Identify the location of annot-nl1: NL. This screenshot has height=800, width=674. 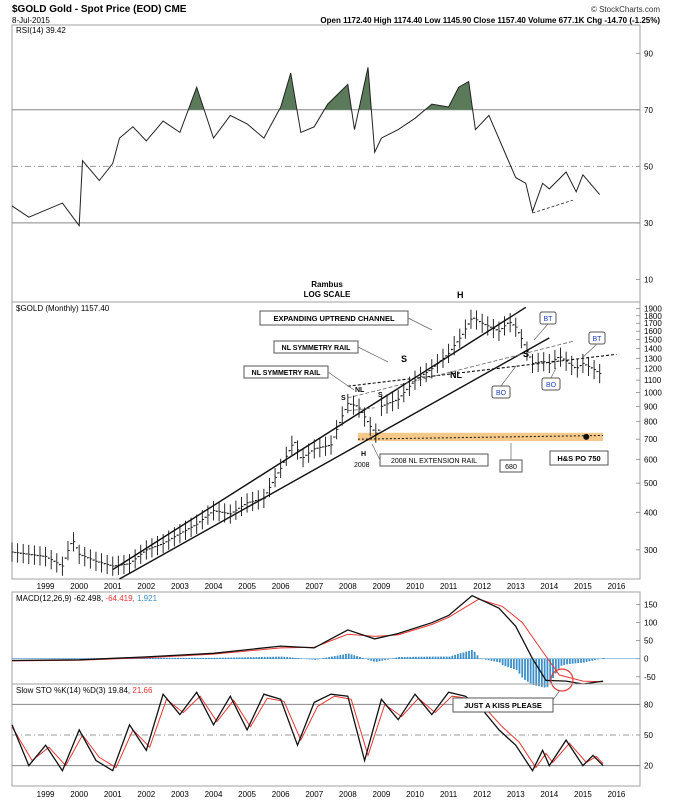
(360, 390).